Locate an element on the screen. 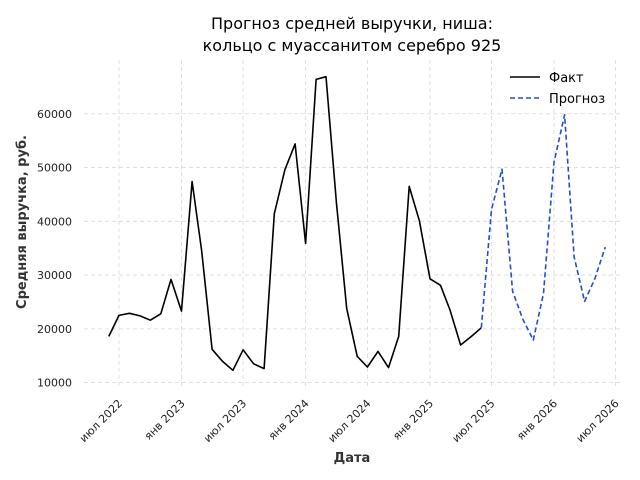 Image resolution: width=640 pixels, height=480 pixels. legend: Факт Прогноз is located at coordinates (557, 89).